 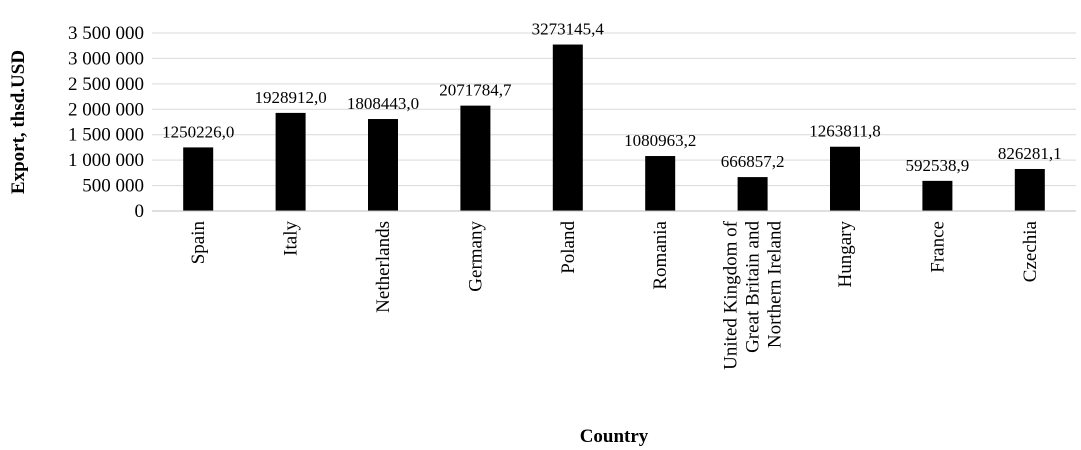 I want to click on data-label: 592538,9, so click(x=938, y=165).